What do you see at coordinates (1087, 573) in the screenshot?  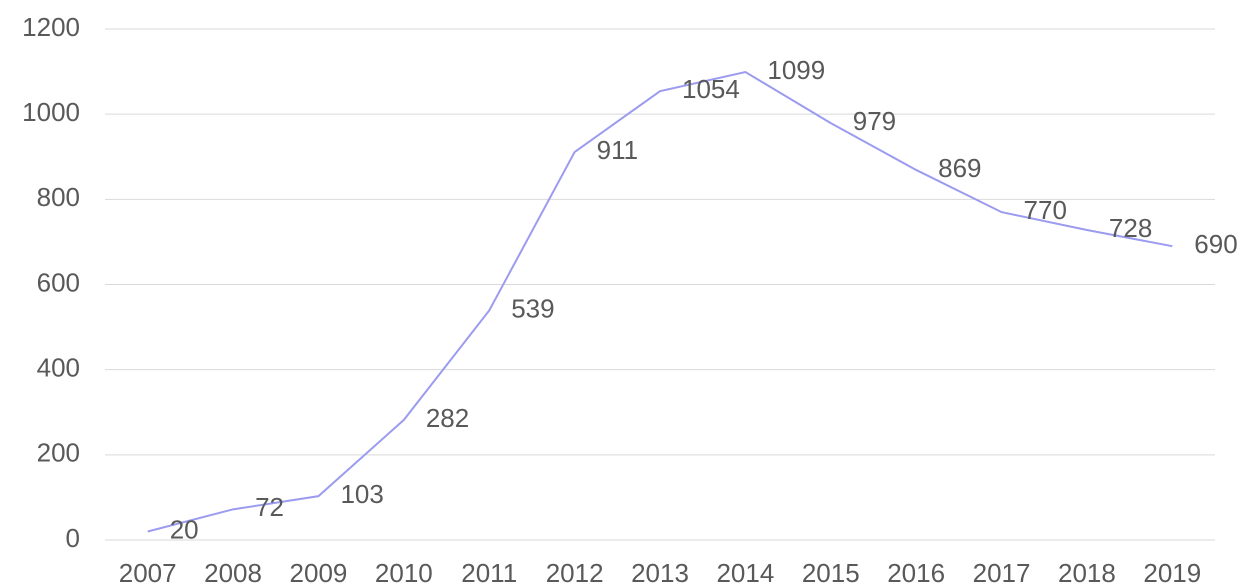 I see `x-tick-label: 2018` at bounding box center [1087, 573].